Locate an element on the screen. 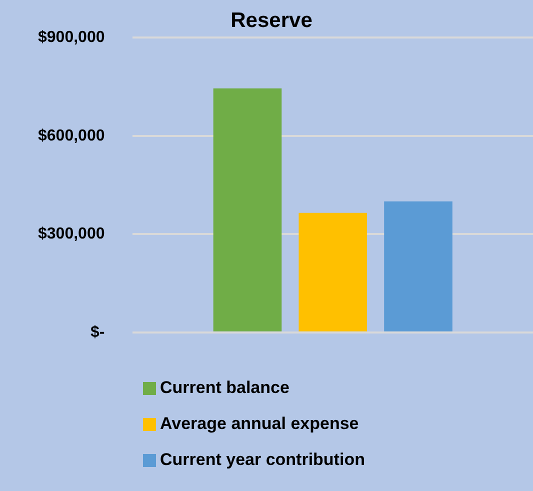 The width and height of the screenshot is (533, 491). y-tick-label: $600,000 is located at coordinates (71, 135).